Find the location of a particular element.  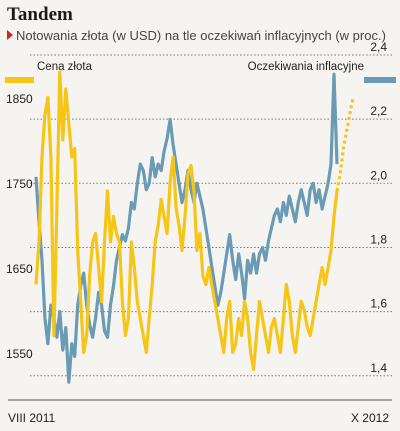

legend-swatch-inflation is located at coordinates (380, 80).